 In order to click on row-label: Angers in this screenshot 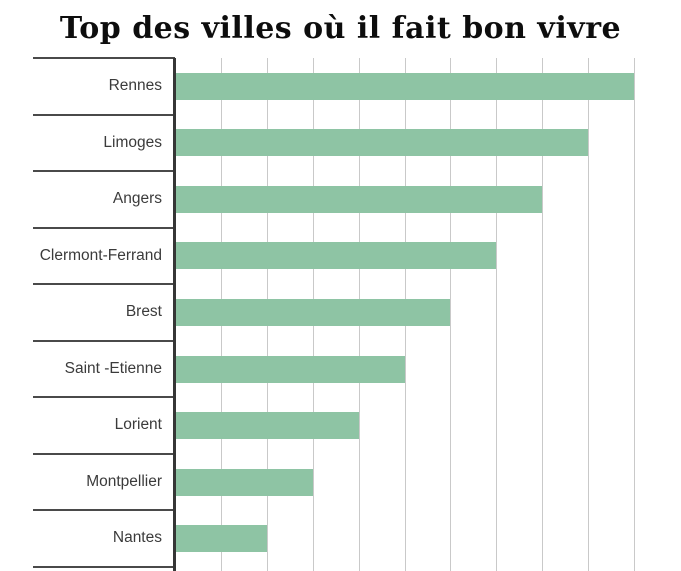, I will do `click(137, 199)`.